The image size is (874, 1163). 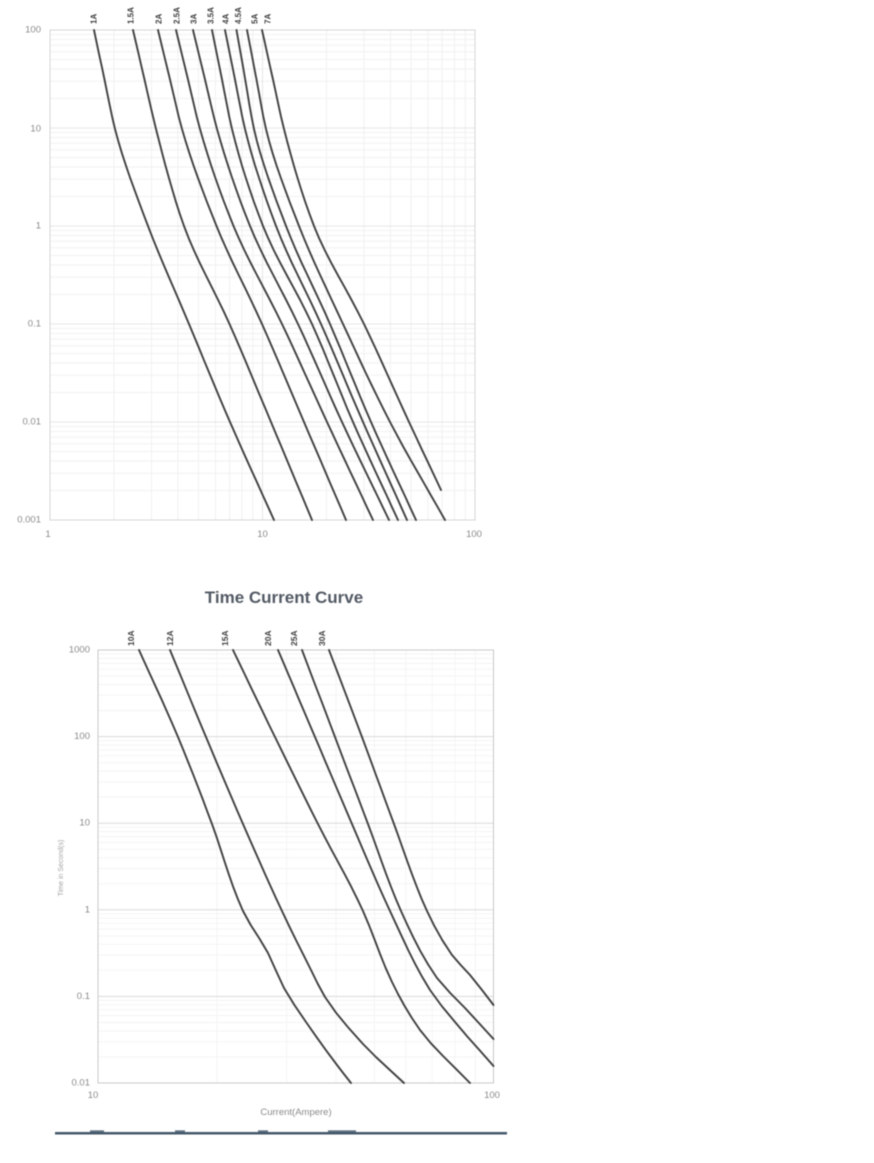 I want to click on svg-text: 2A, so click(x=159, y=19).